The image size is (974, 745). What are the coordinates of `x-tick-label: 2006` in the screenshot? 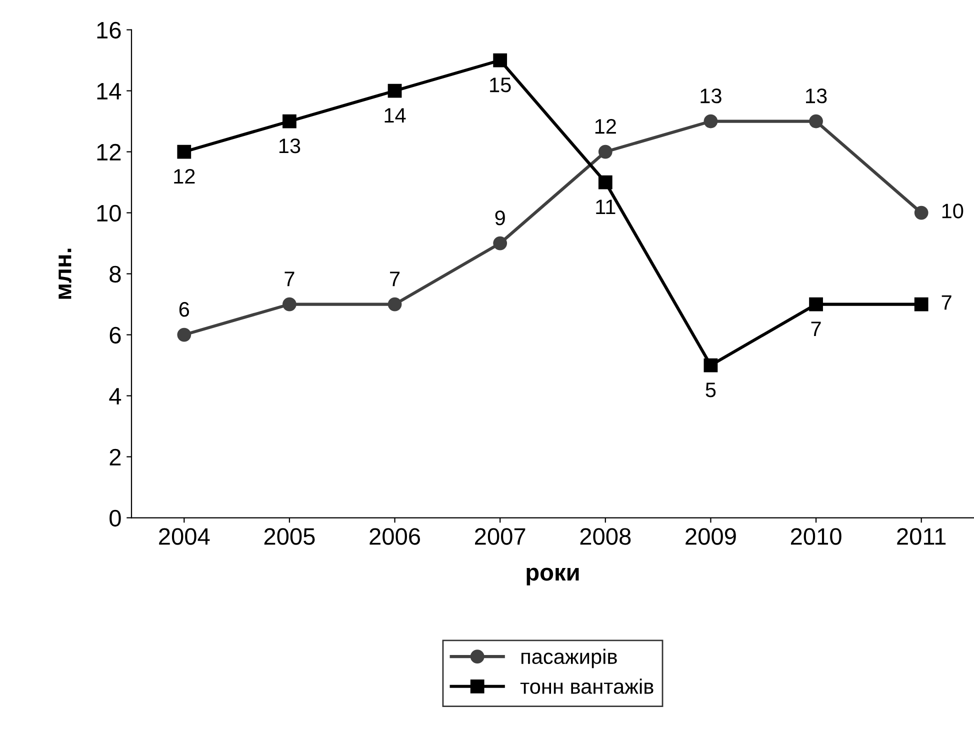 It's located at (395, 536).